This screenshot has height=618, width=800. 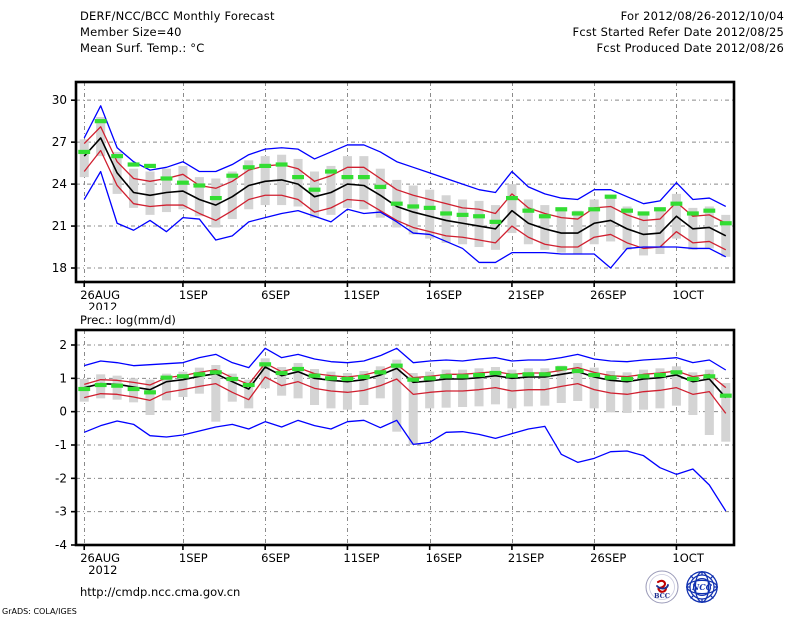 I want to click on bcc-logo: BCC, so click(x=662, y=587).